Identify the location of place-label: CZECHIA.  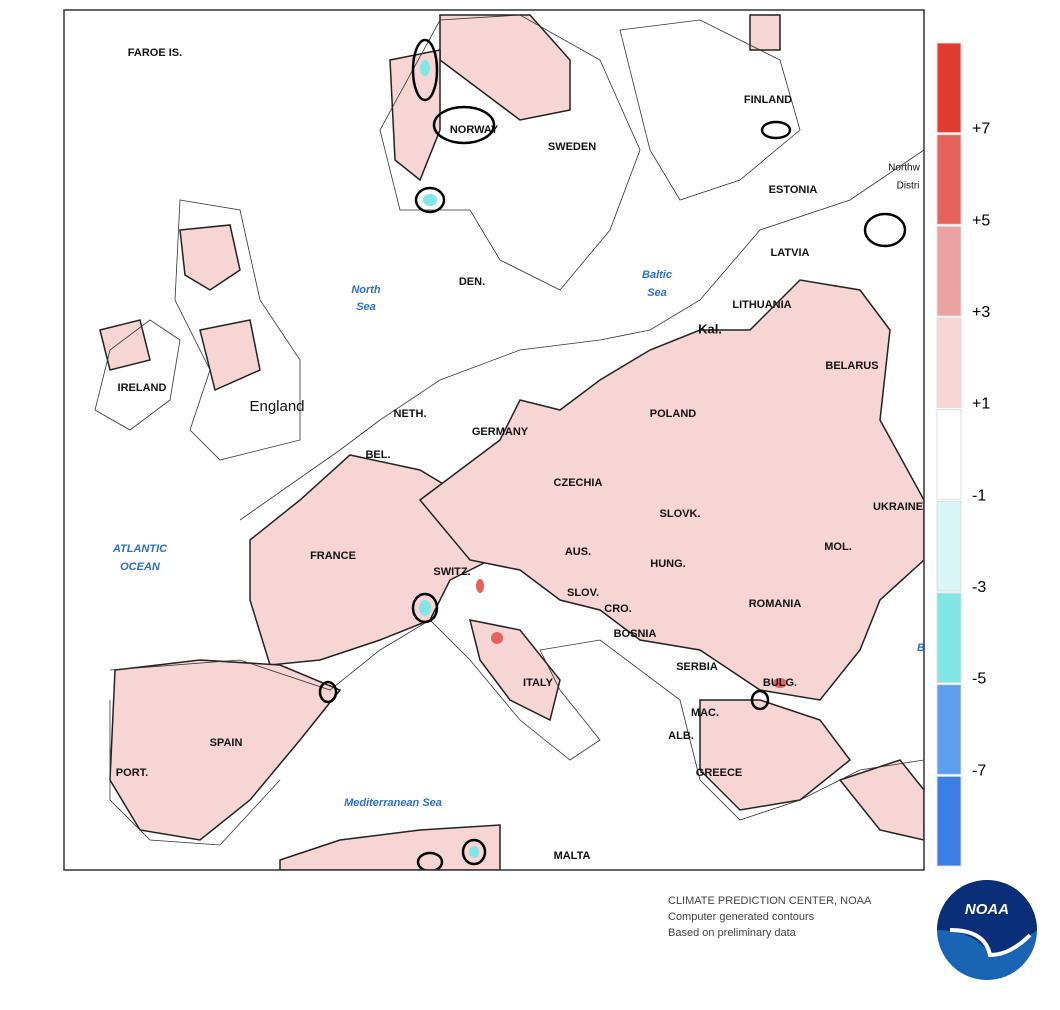
(578, 483).